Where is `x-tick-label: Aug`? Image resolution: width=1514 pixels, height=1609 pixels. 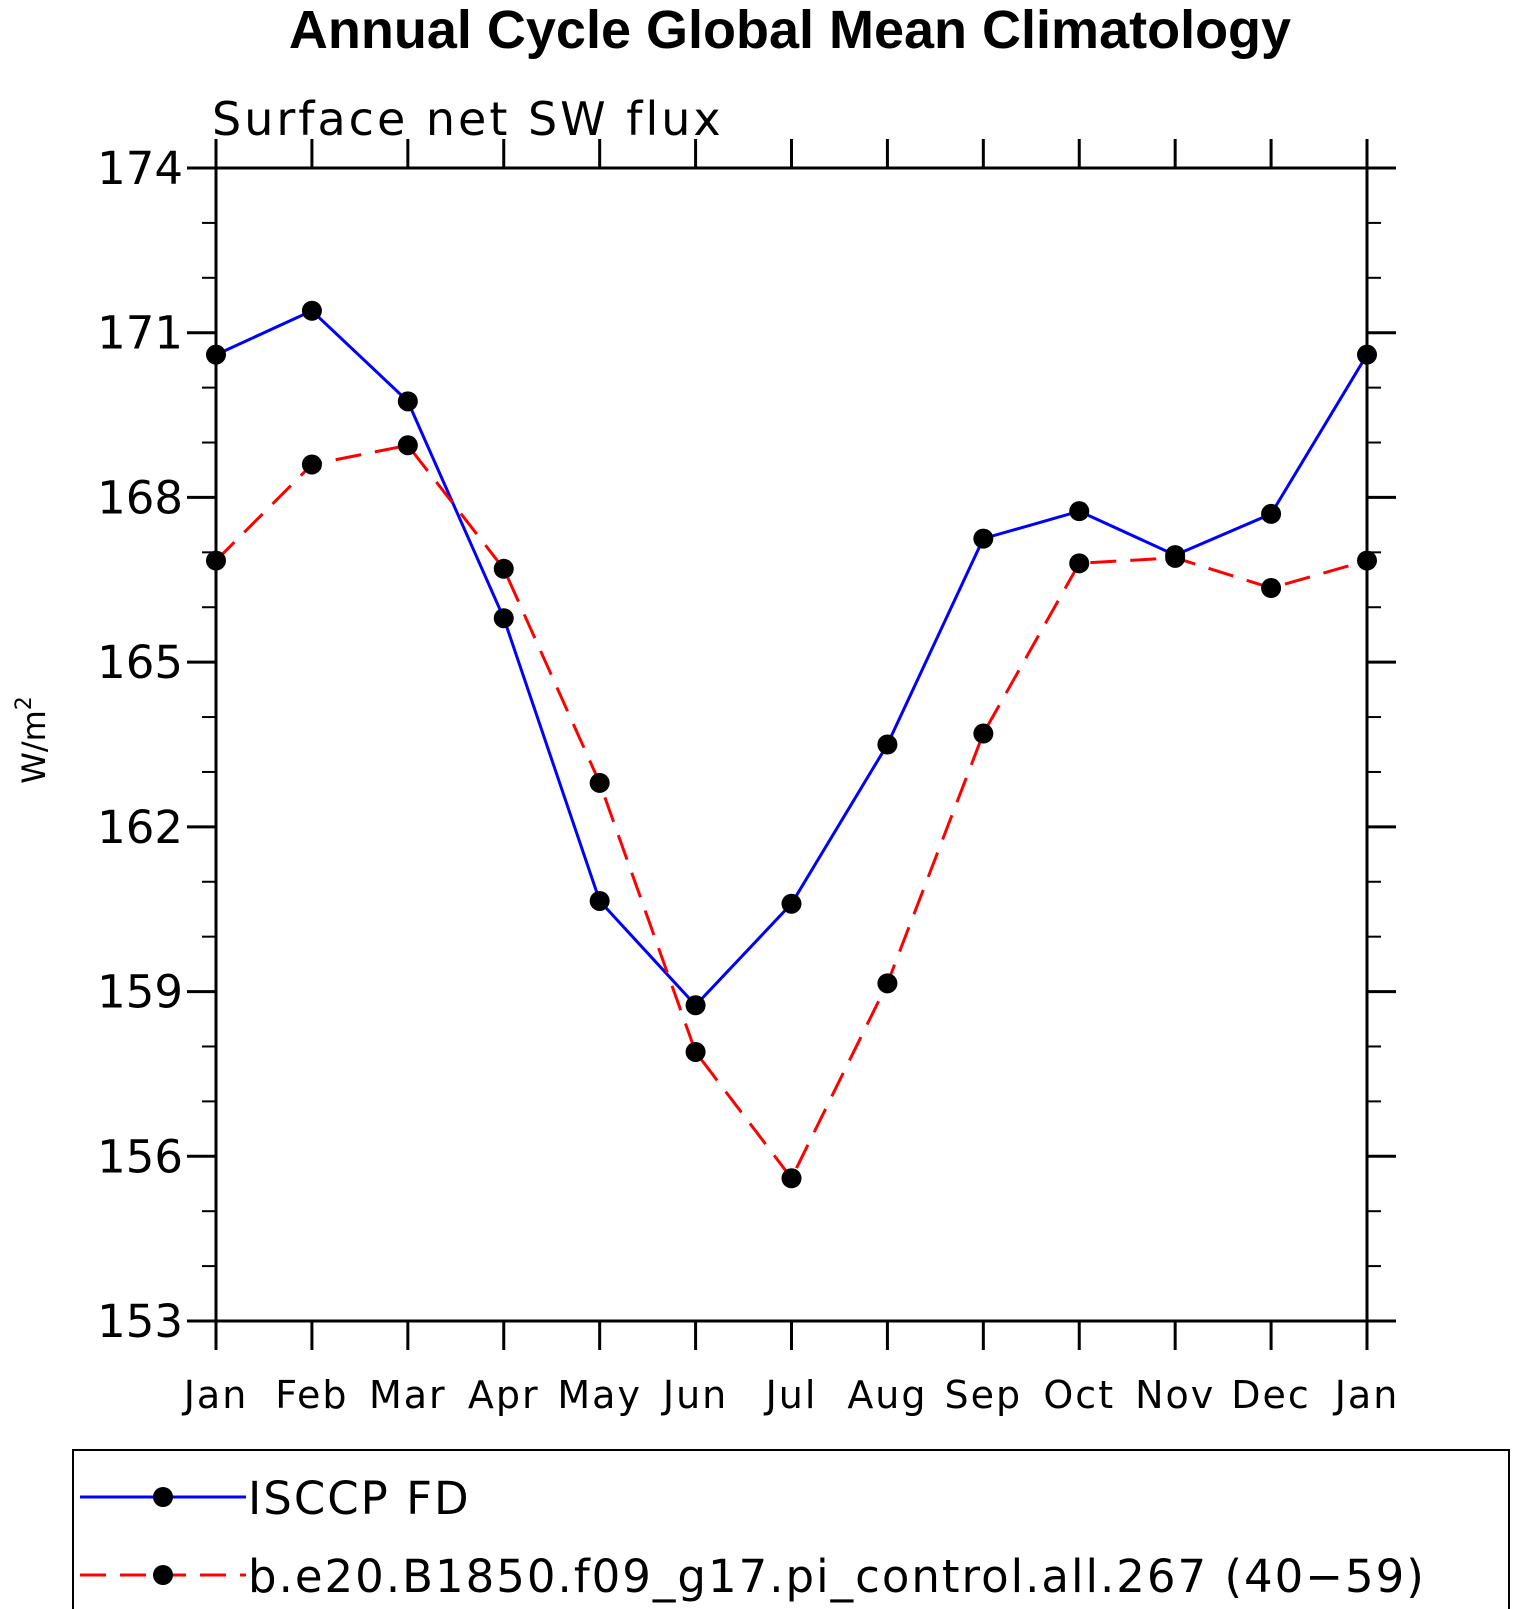
x-tick-label: Aug is located at coordinates (887, 1395).